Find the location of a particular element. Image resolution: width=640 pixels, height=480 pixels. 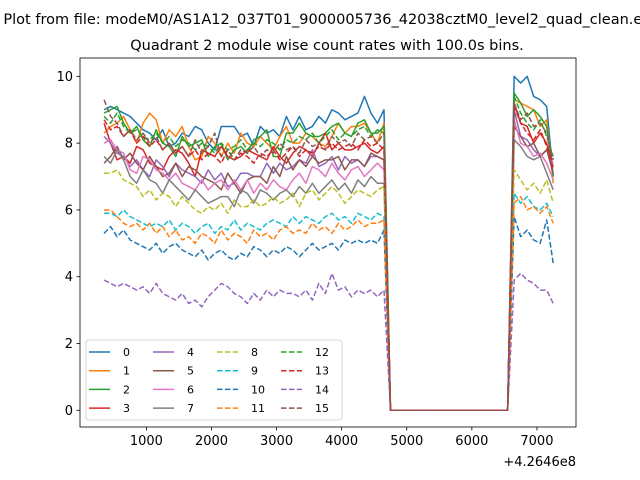

x-axis-offset-label: +4.2646e8 is located at coordinates (539, 462).